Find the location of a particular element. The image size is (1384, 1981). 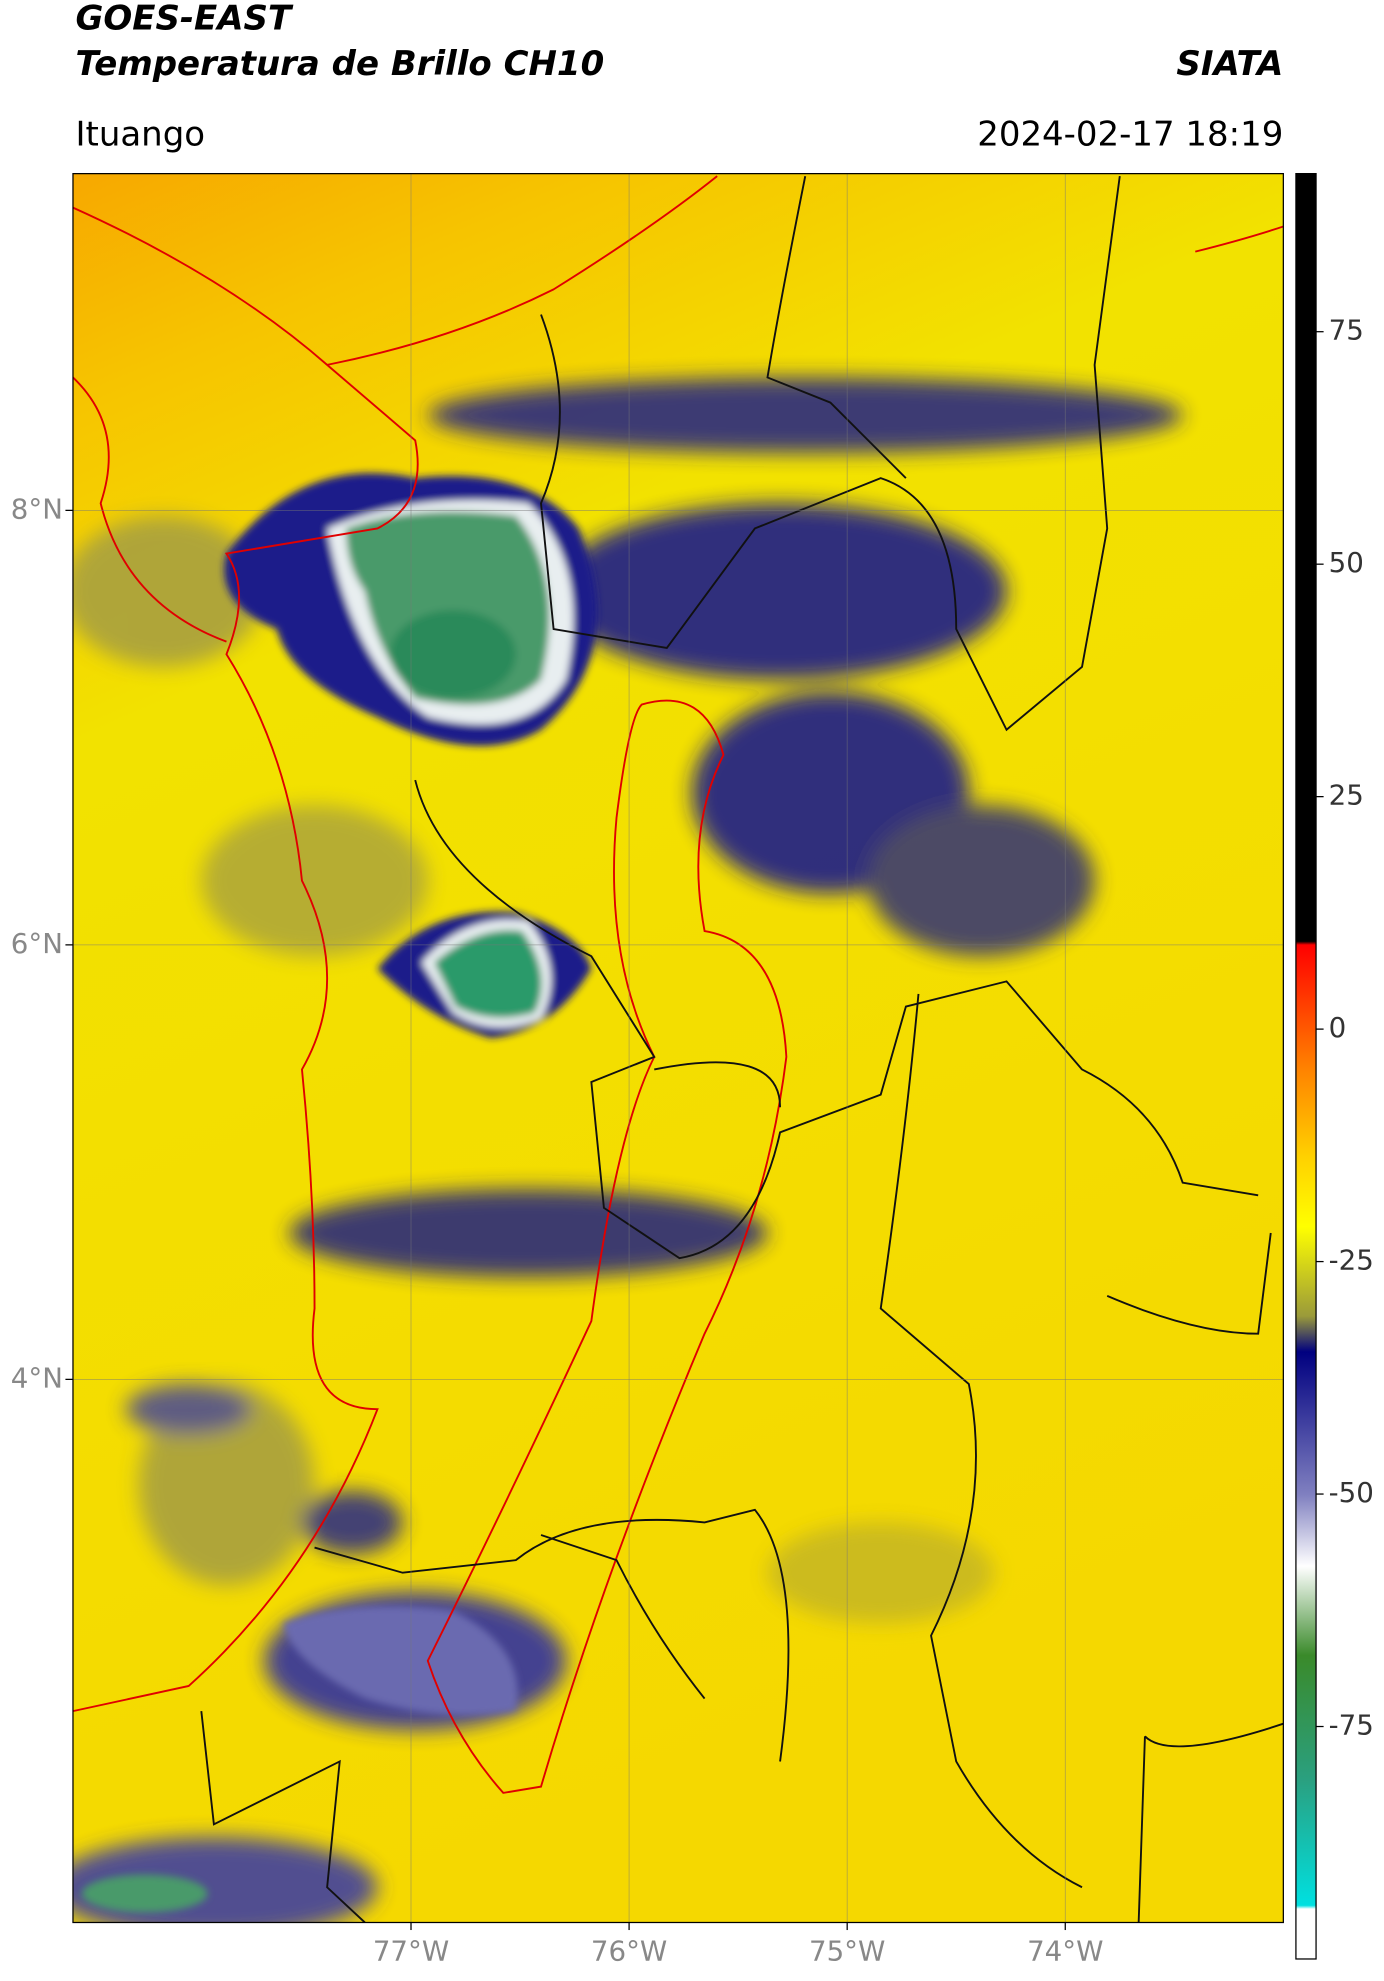

colorbar-tick-label: -50 is located at coordinates (1351, 1492).